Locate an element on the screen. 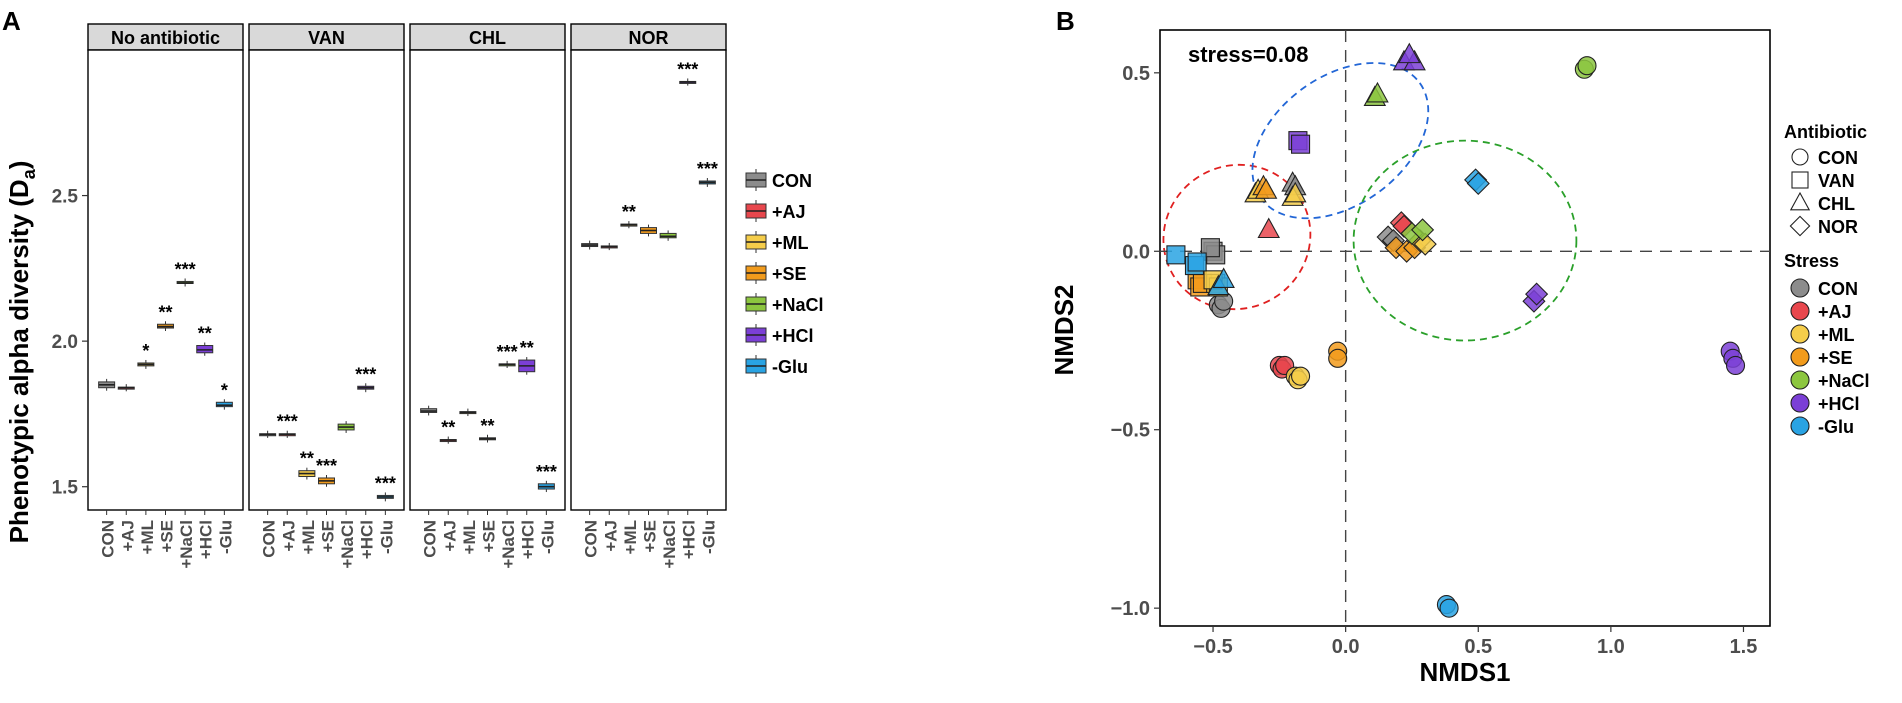 Image resolution: width=1902 pixels, height=703 pixels. x-tick-label: 1.0 is located at coordinates (1611, 647).